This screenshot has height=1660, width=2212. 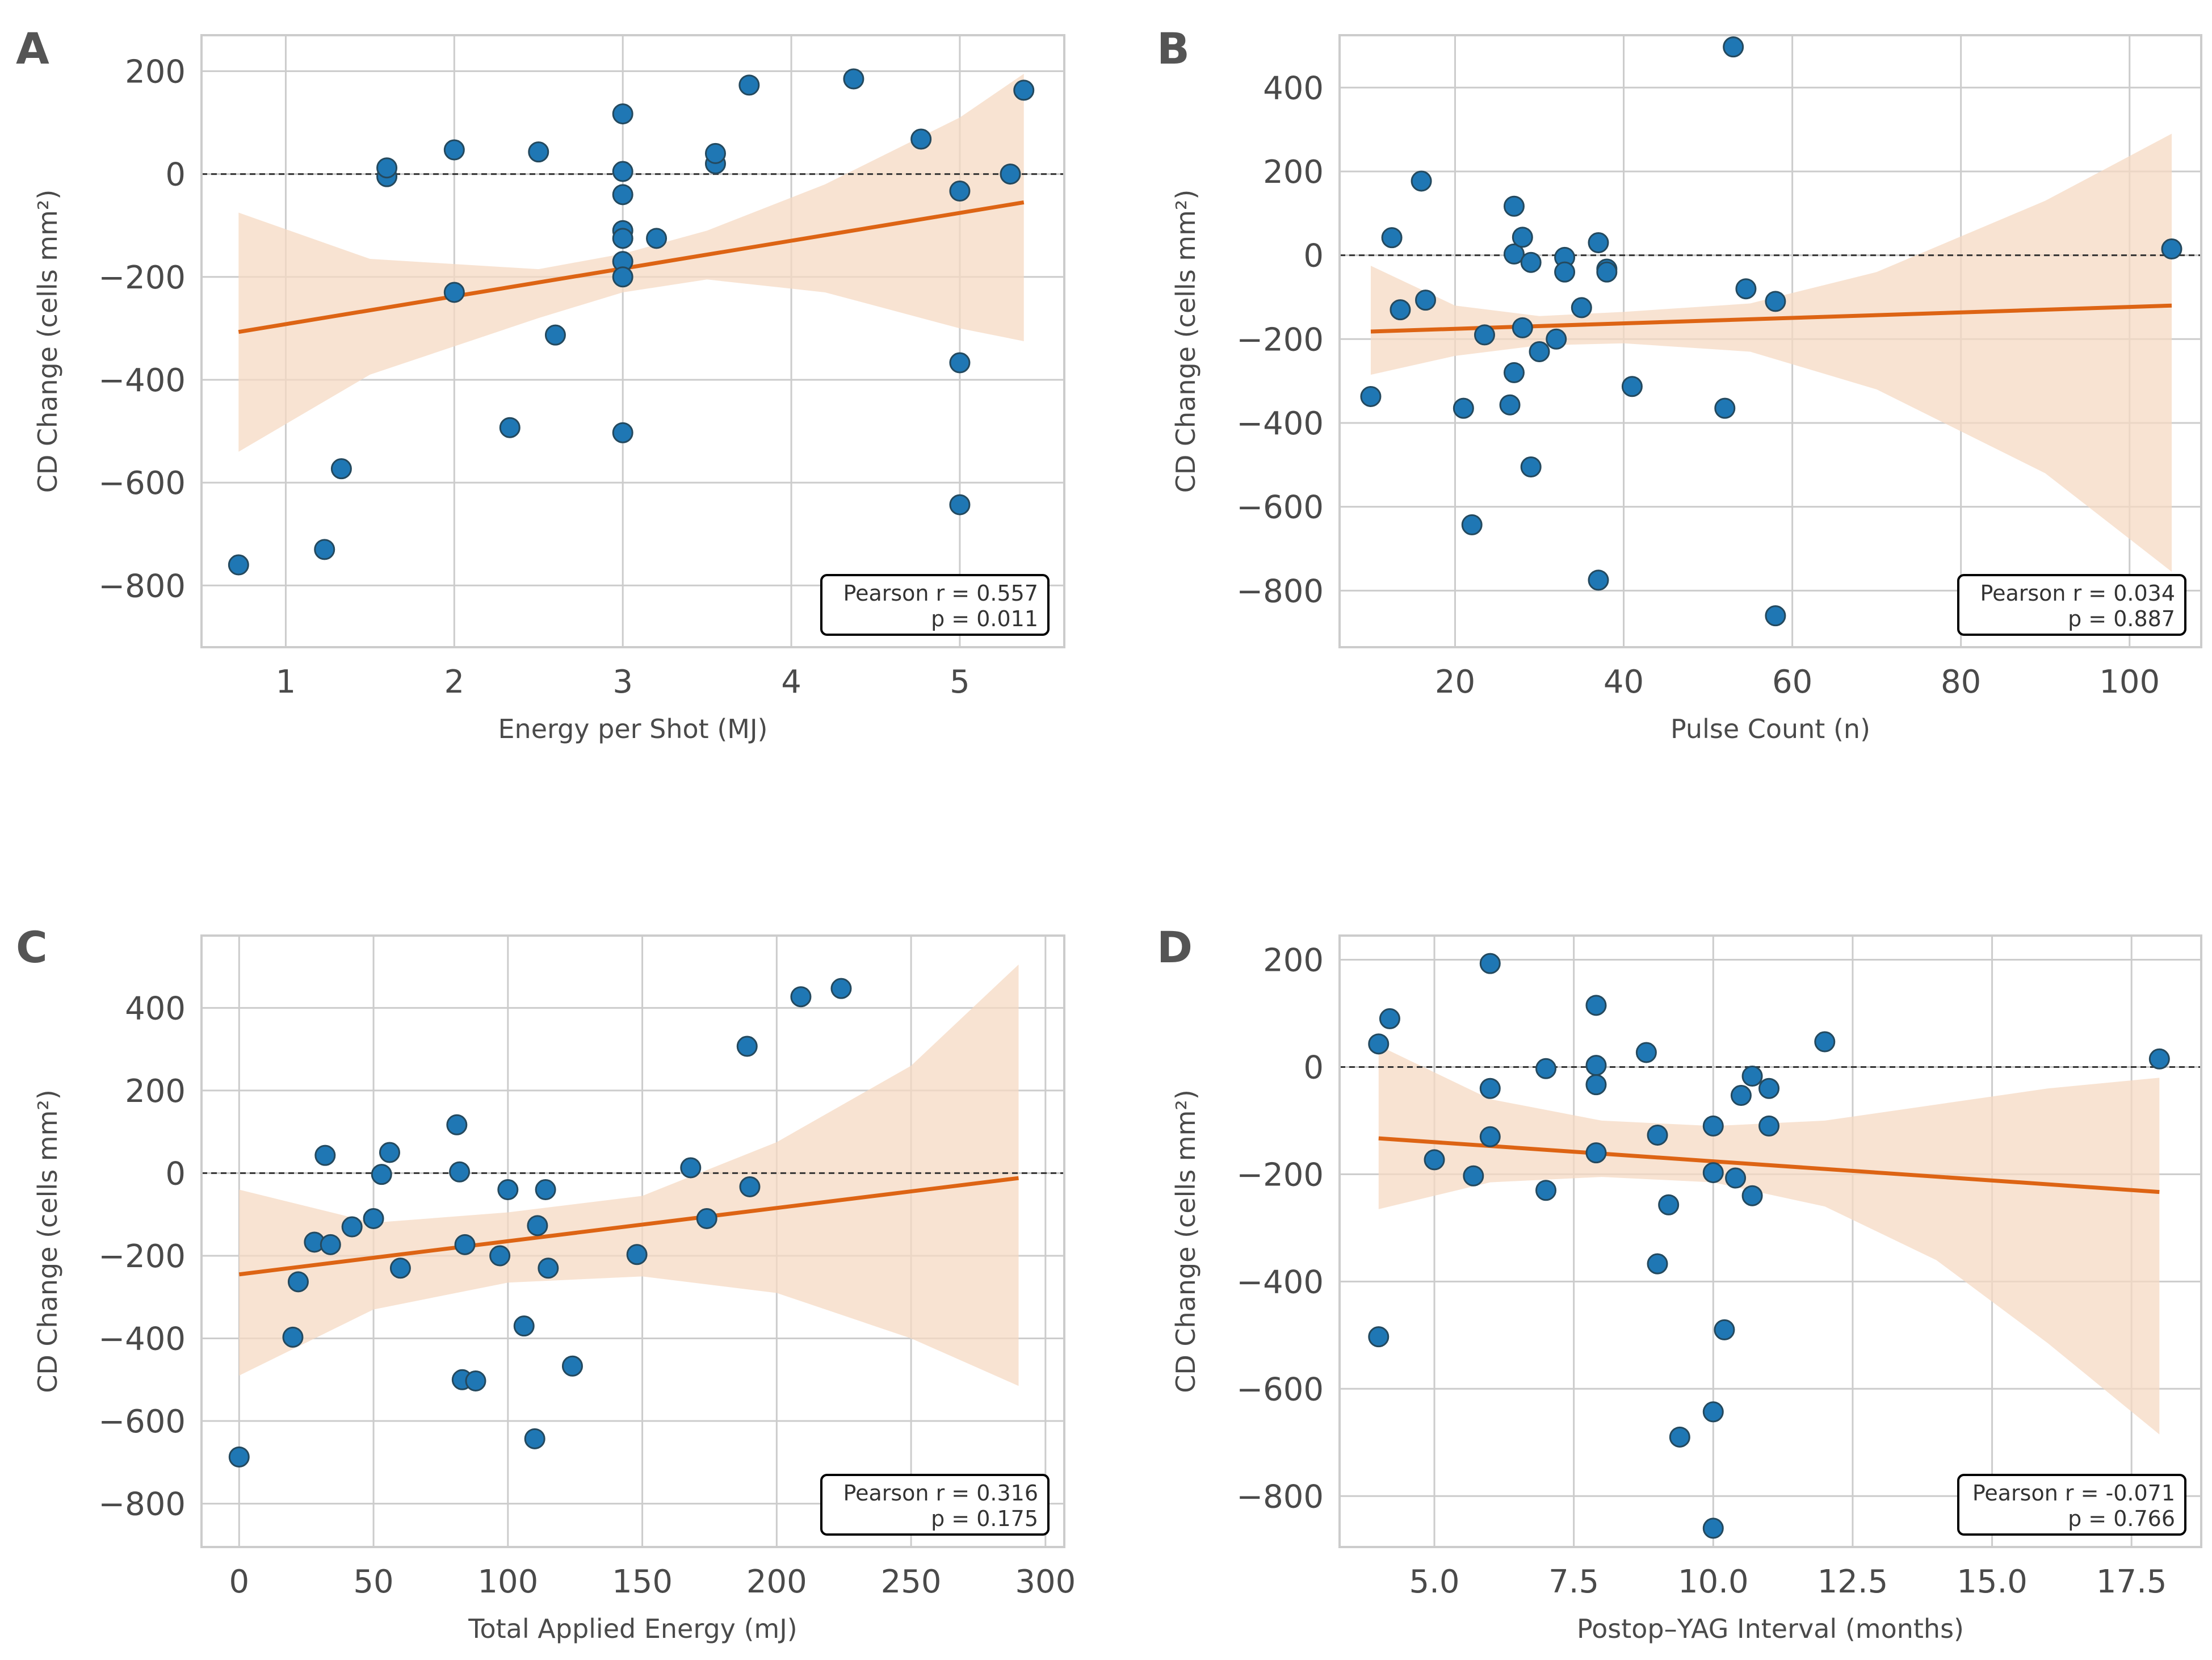 I want to click on x-axis-label: Total Applied Energy (mJ), so click(x=633, y=1628).